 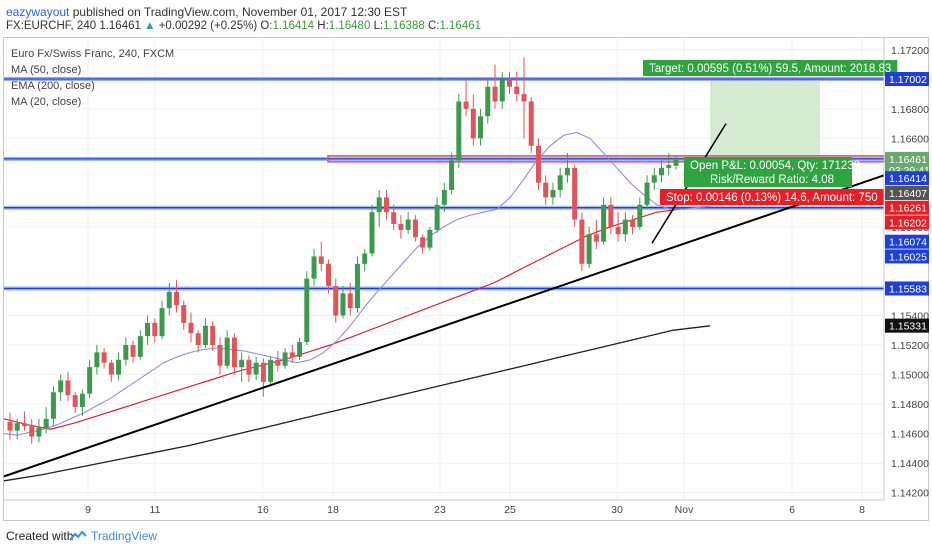 I want to click on price-tick: 1.14600, so click(x=910, y=435).